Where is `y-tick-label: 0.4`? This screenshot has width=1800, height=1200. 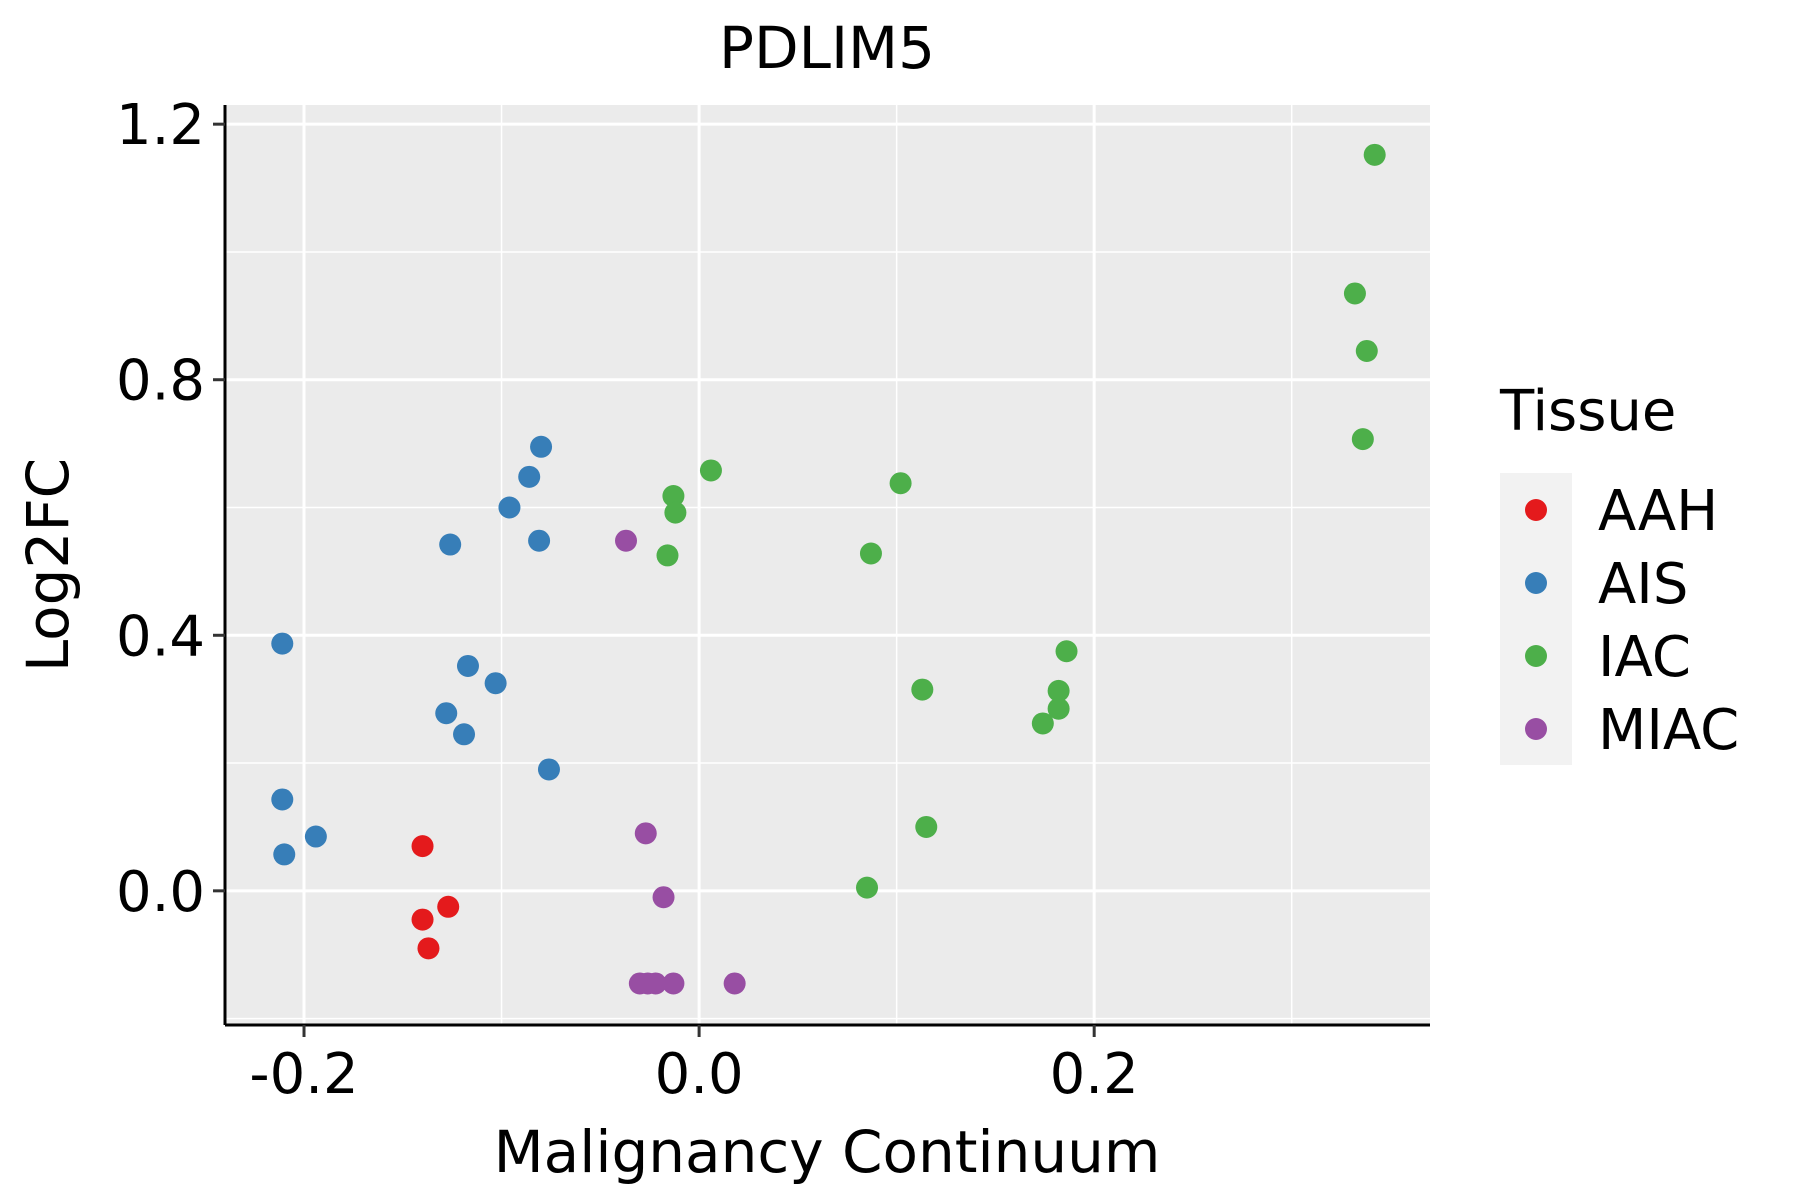 y-tick-label: 0.4 is located at coordinates (160, 636).